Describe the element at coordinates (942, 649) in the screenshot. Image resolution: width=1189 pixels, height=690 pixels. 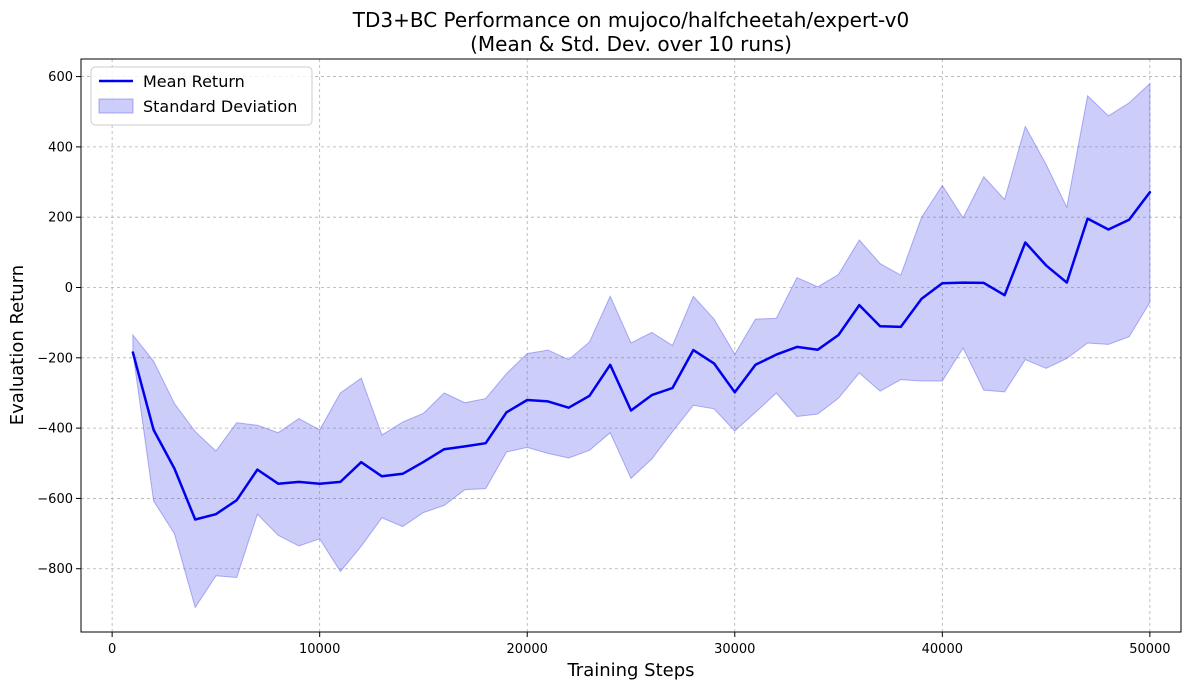
I see `x-tick-label: 40000` at that location.